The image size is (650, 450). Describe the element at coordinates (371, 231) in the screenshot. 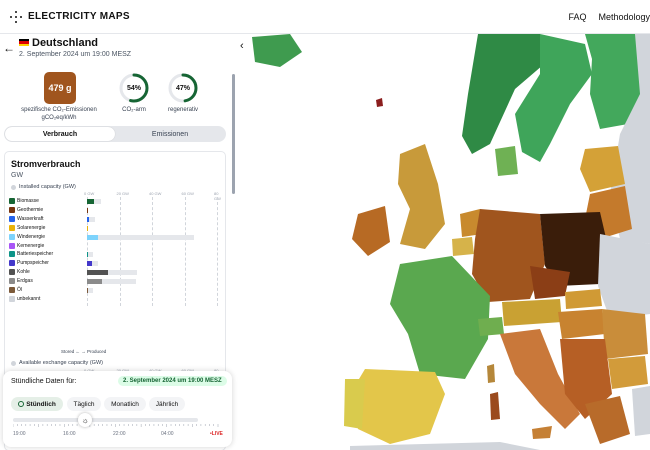

I see `map-region-ireland` at that location.